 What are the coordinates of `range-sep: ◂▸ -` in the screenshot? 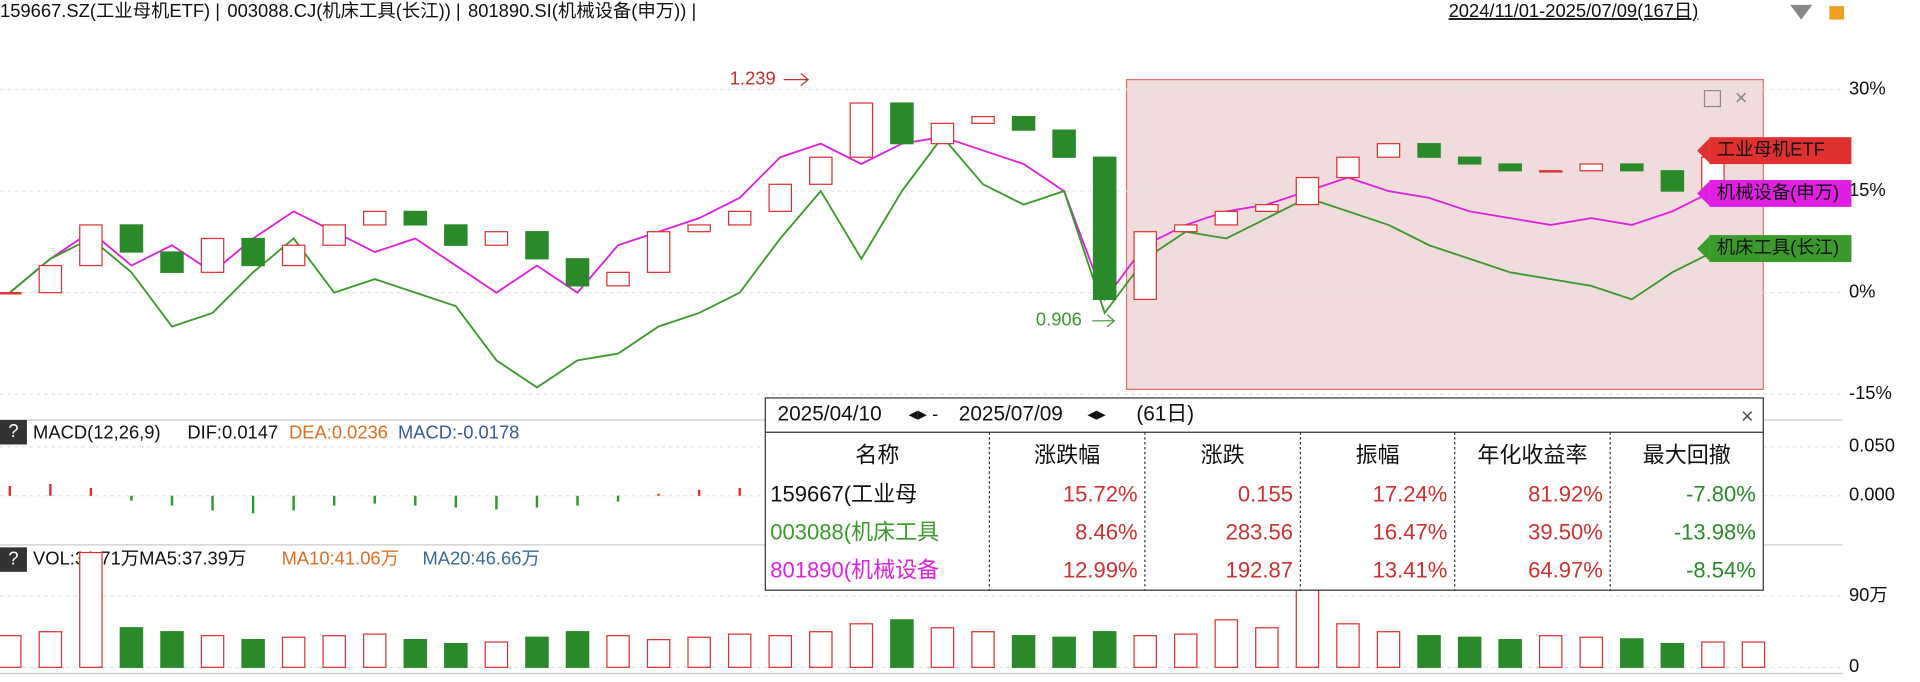 It's located at (924, 413).